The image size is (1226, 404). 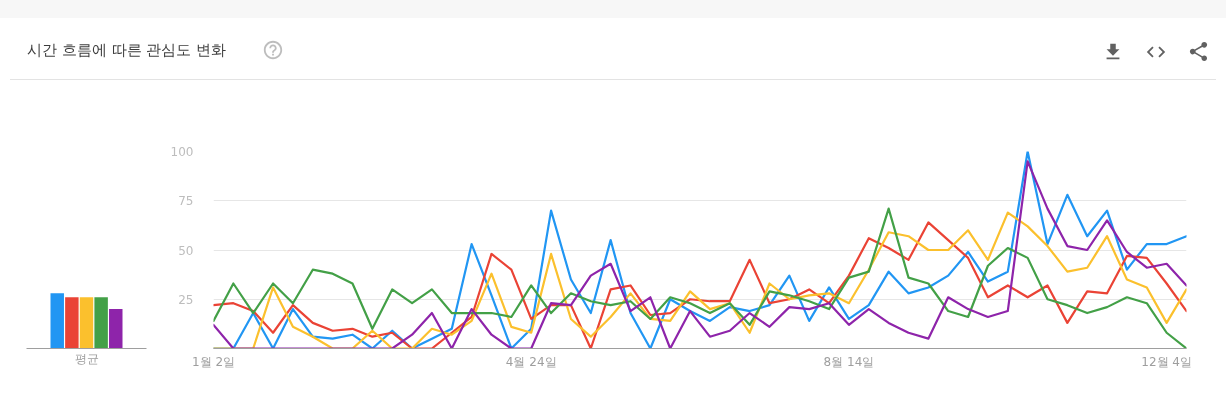 I want to click on y-tick-label: 75, so click(x=186, y=201).